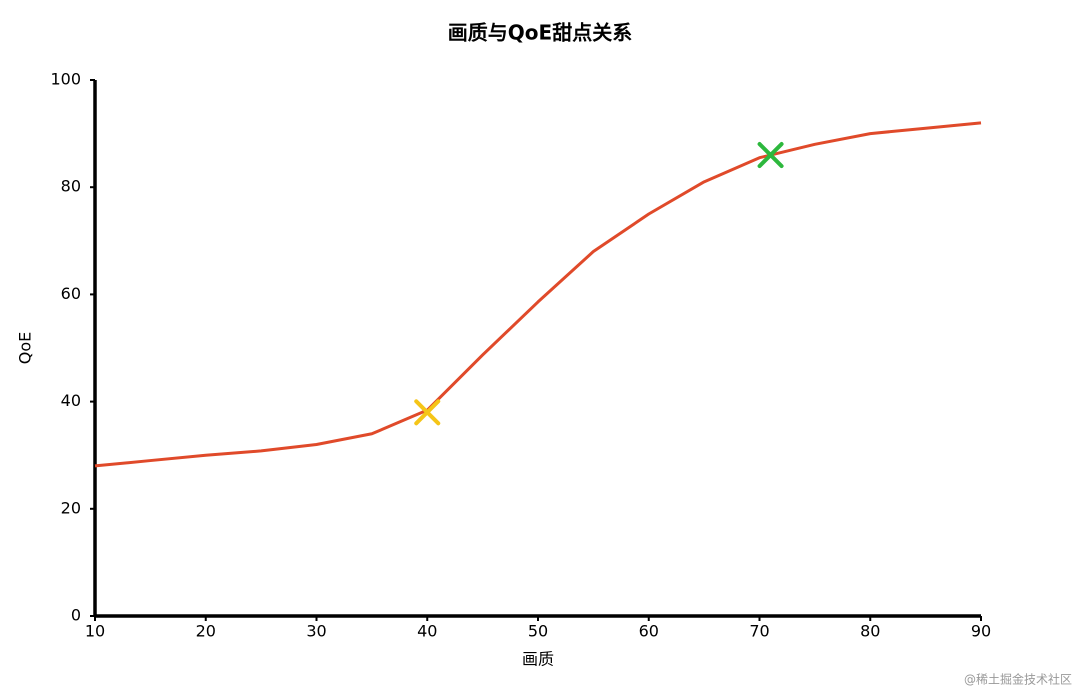  Describe the element at coordinates (759, 631) in the screenshot. I see `x-tick-label: 70` at that location.